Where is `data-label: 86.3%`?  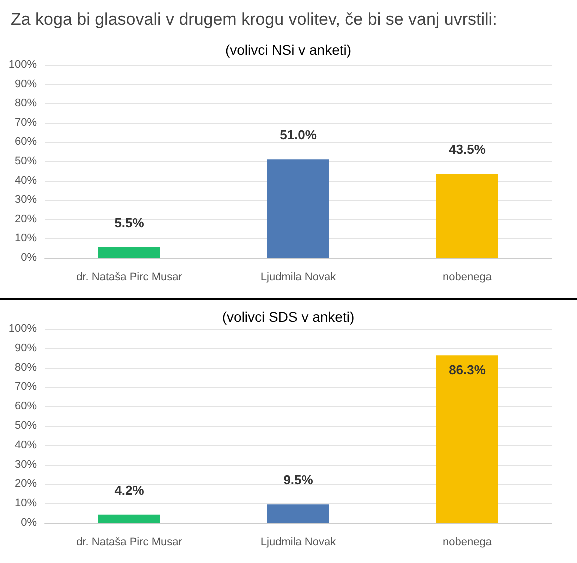
data-label: 86.3% is located at coordinates (467, 370).